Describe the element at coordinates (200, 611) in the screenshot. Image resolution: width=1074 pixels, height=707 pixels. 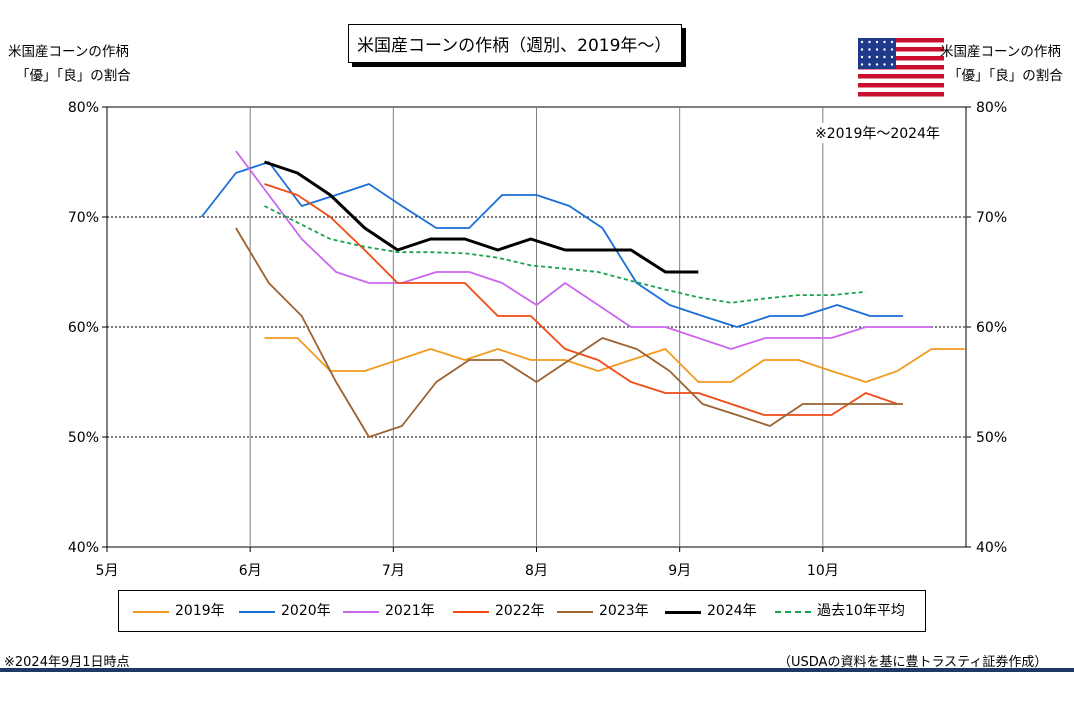
I see `legend-label: 2019年` at that location.